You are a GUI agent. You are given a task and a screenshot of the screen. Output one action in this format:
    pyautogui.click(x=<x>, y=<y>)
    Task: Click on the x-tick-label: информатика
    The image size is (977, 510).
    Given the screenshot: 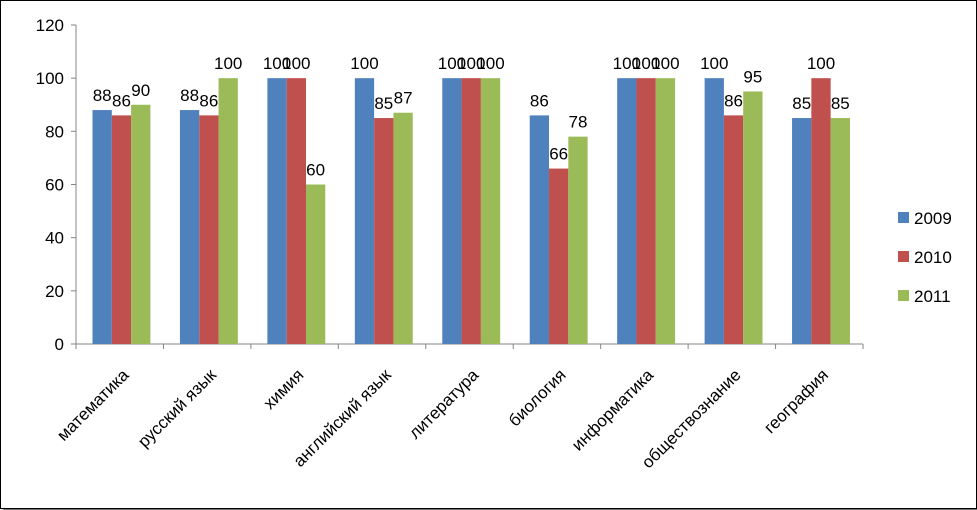 What is the action you would take?
    pyautogui.click(x=613, y=410)
    